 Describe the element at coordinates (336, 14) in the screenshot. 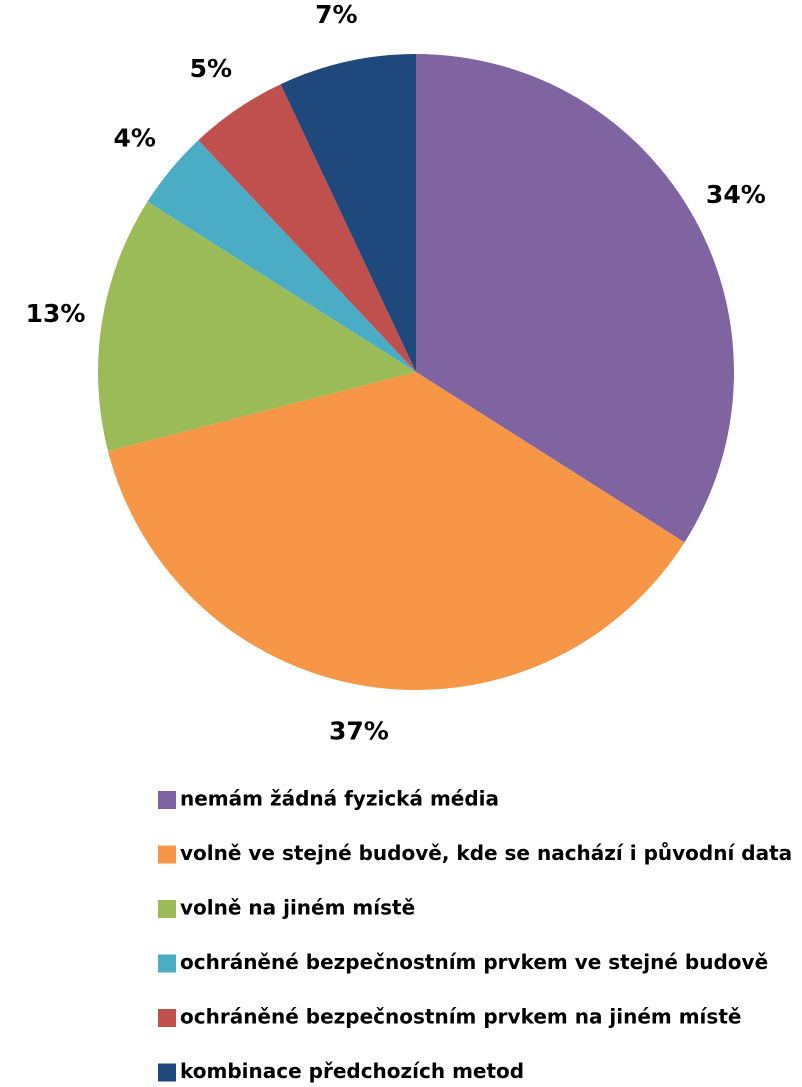

I see `data-label: 7%` at that location.